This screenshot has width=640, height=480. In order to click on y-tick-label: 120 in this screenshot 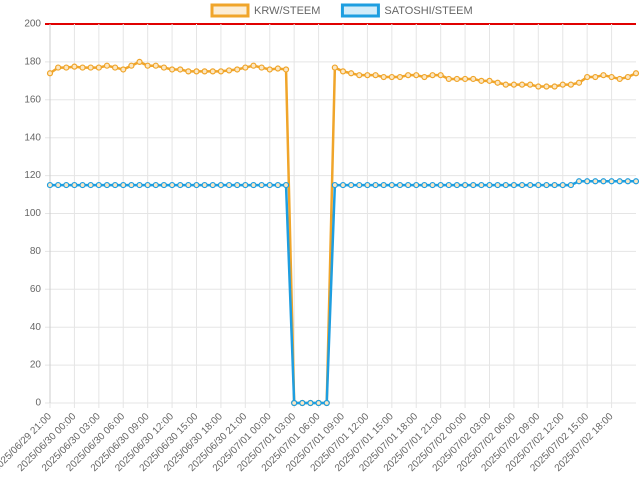, I will do `click(32, 175)`.